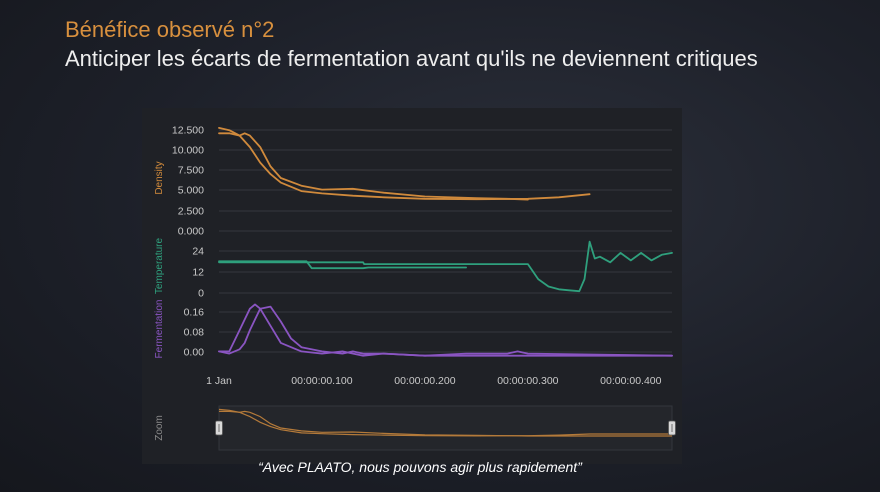  Describe the element at coordinates (201, 294) in the screenshot. I see `temperature-tick-label: 0` at that location.